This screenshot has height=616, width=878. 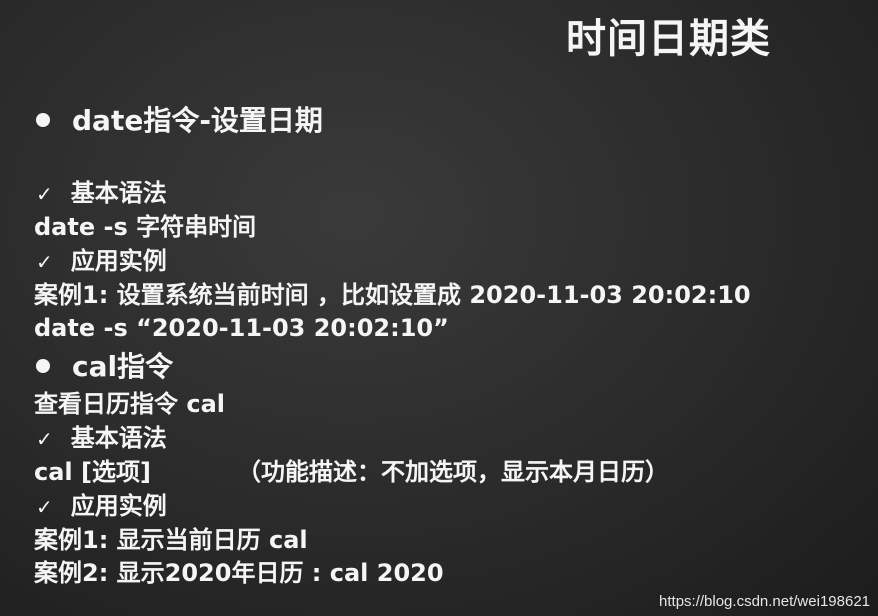 What do you see at coordinates (145, 227) in the screenshot?
I see `date-syntax-command: date -s 字符串时间` at bounding box center [145, 227].